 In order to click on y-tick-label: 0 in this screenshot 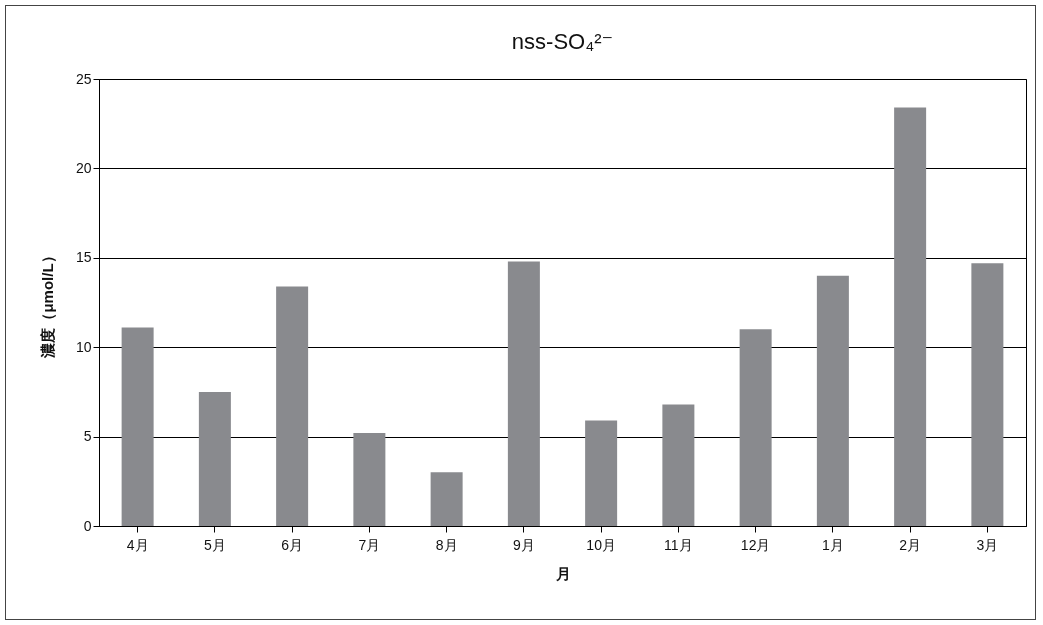, I will do `click(87, 525)`.